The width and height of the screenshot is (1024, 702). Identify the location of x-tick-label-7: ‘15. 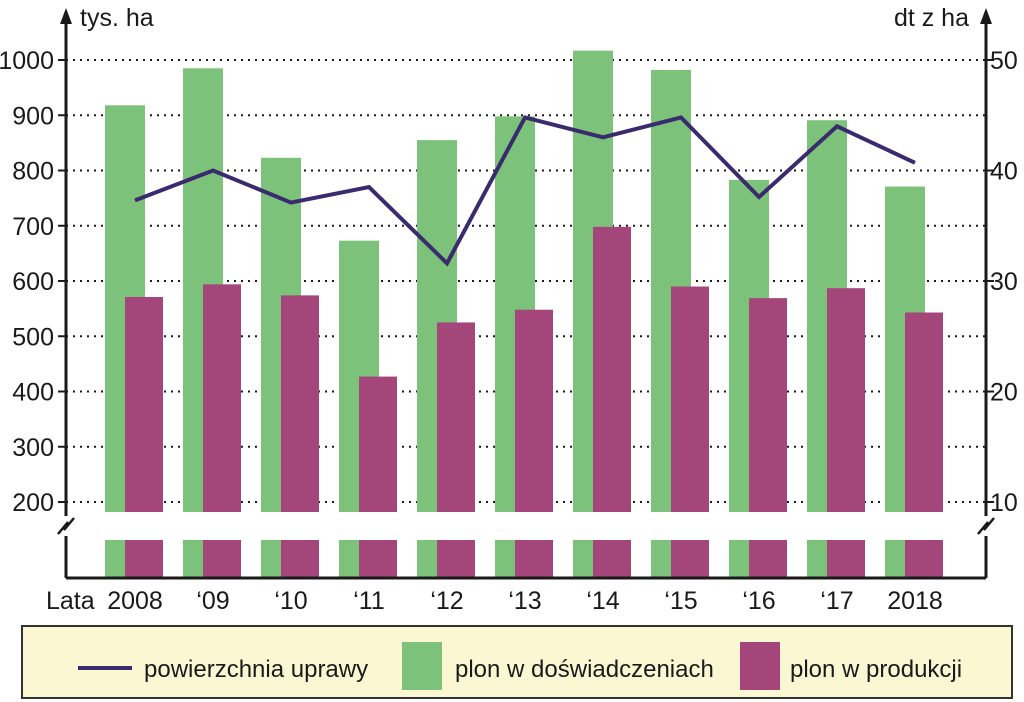
(680, 601).